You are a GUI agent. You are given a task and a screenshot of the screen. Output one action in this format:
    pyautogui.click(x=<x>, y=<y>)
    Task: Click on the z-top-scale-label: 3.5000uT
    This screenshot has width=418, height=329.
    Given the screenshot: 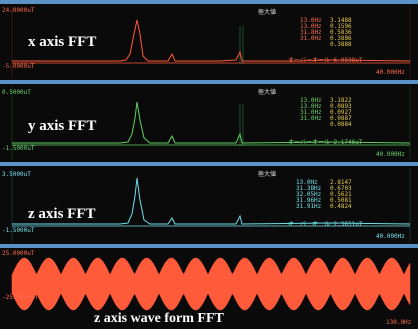 What is the action you would take?
    pyautogui.click(x=16, y=174)
    